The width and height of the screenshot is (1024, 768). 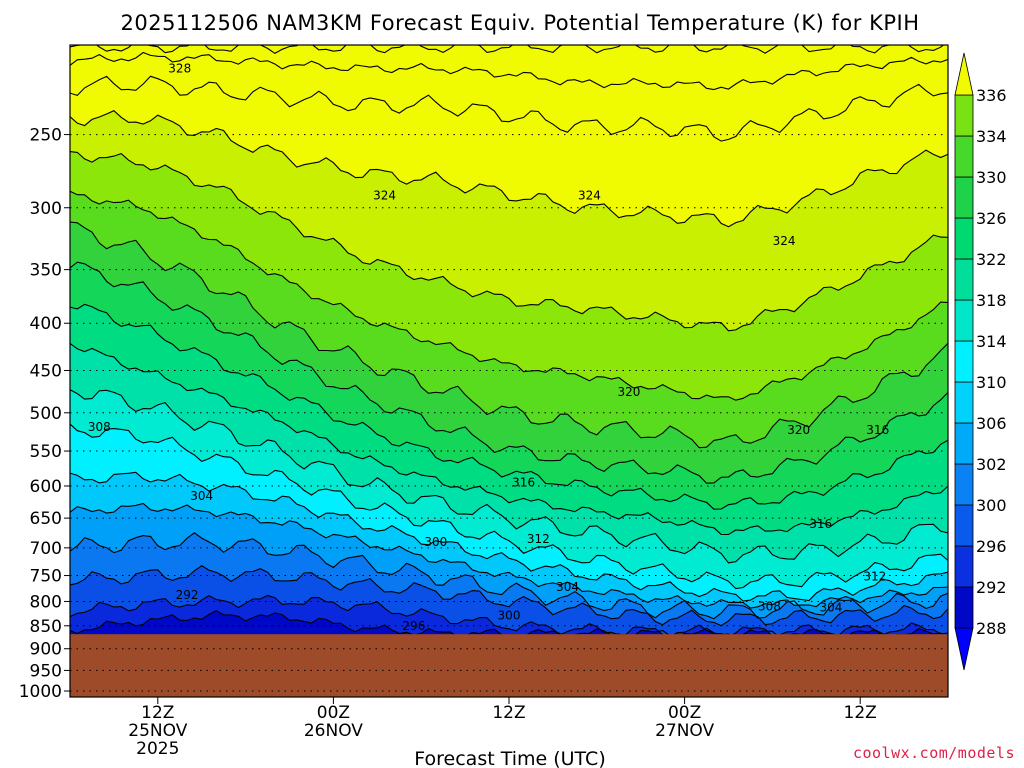 I want to click on terrain-block, so click(x=509, y=665).